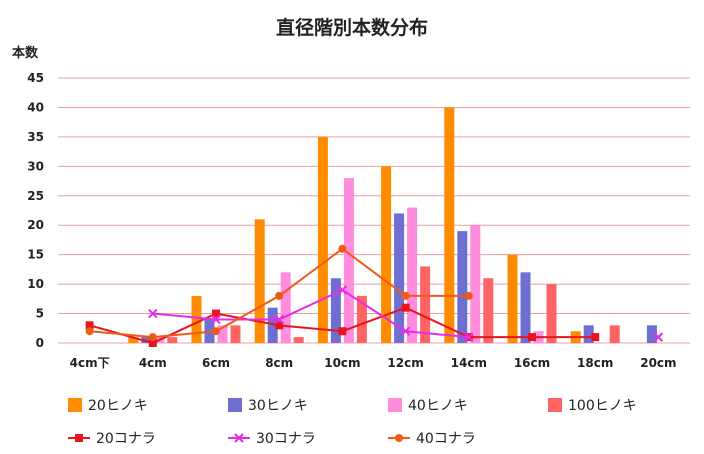  I want to click on y-tick-label: 30, so click(35, 166).